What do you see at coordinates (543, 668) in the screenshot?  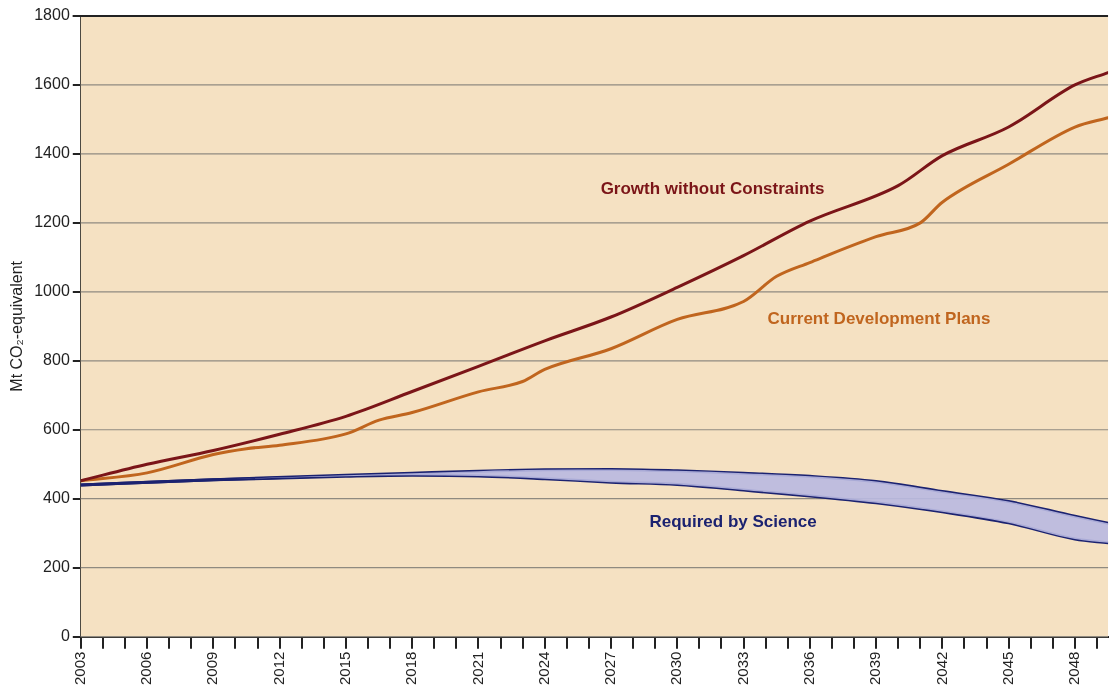 I see `x-tick-label: 2024` at bounding box center [543, 668].